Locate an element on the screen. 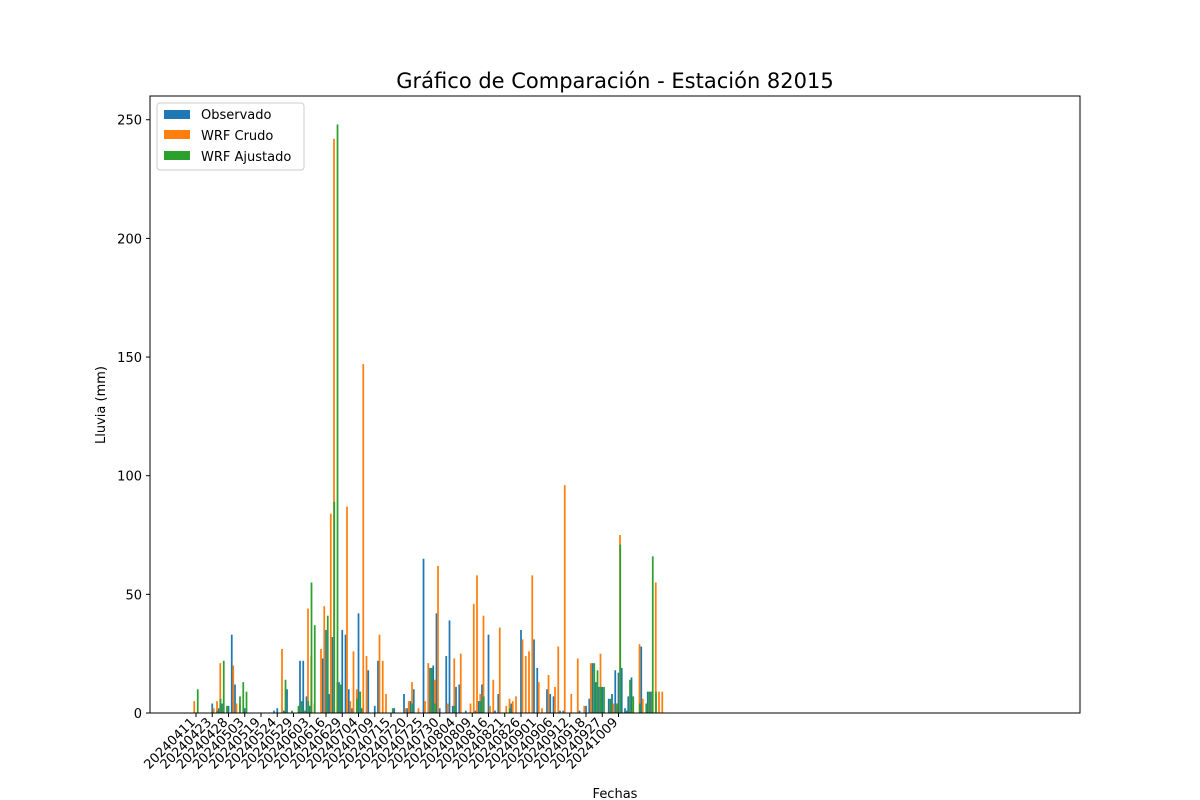  y-tick-label: 50 is located at coordinates (133, 595).